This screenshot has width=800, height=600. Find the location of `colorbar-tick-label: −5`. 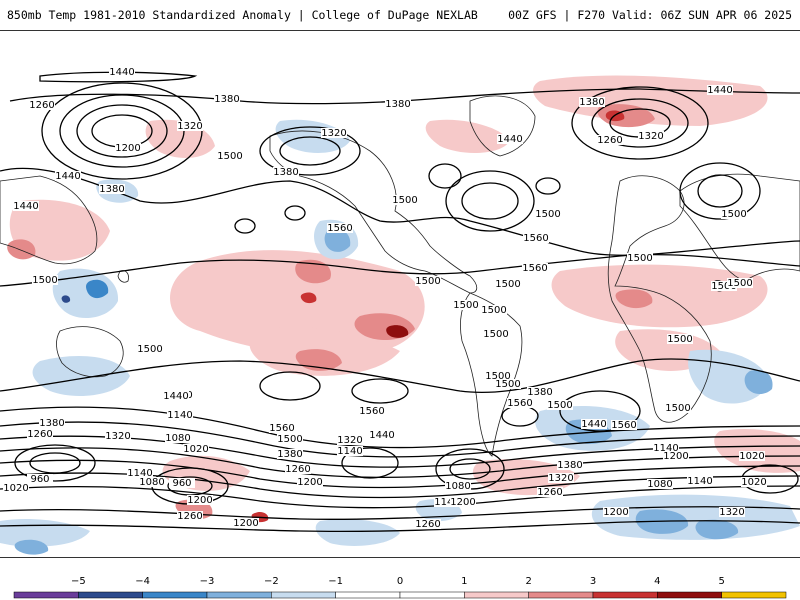

colorbar-tick-label: −5 is located at coordinates (78, 581).